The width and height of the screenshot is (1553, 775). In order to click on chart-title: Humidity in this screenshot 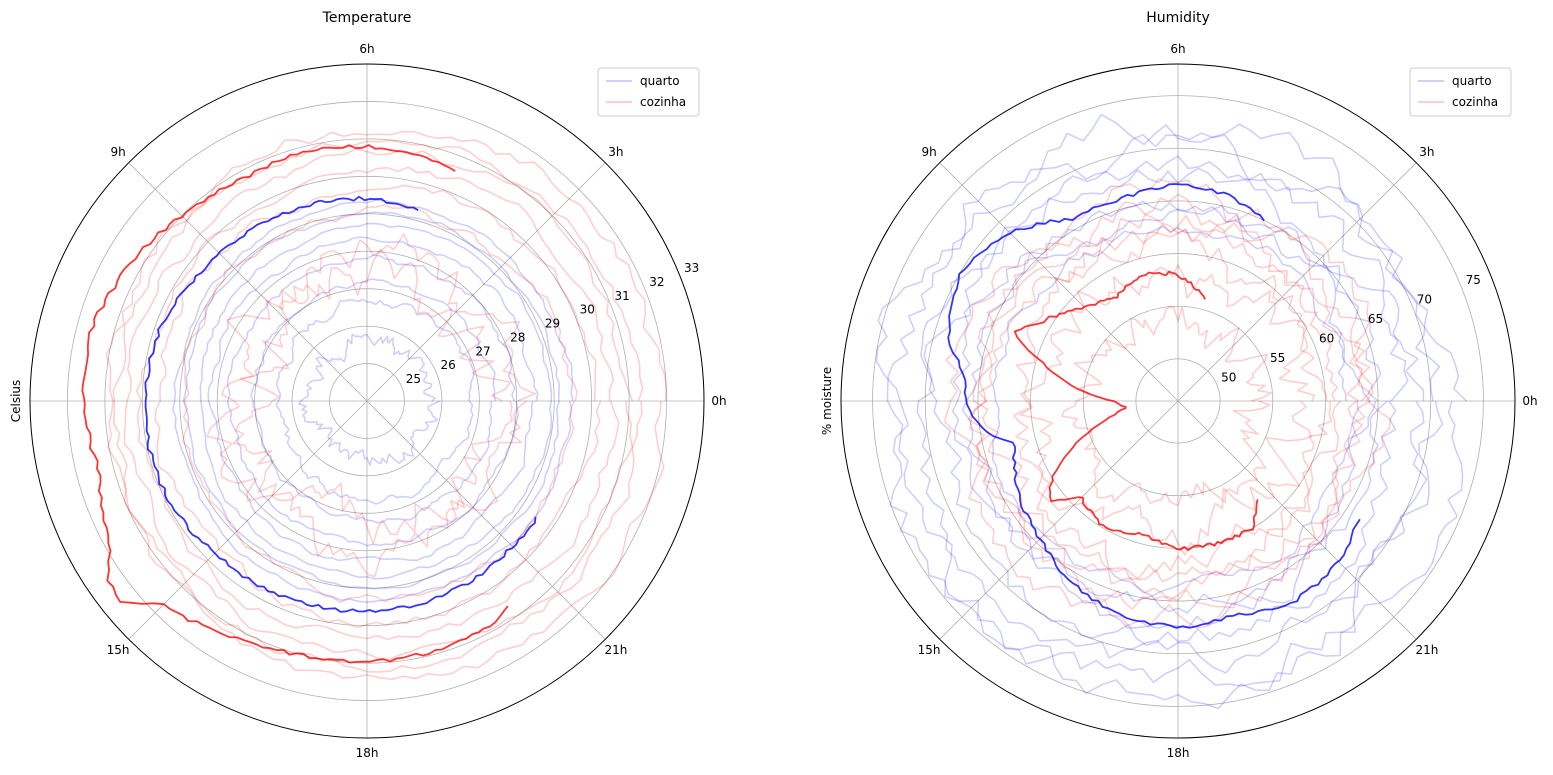, I will do `click(1177, 18)`.